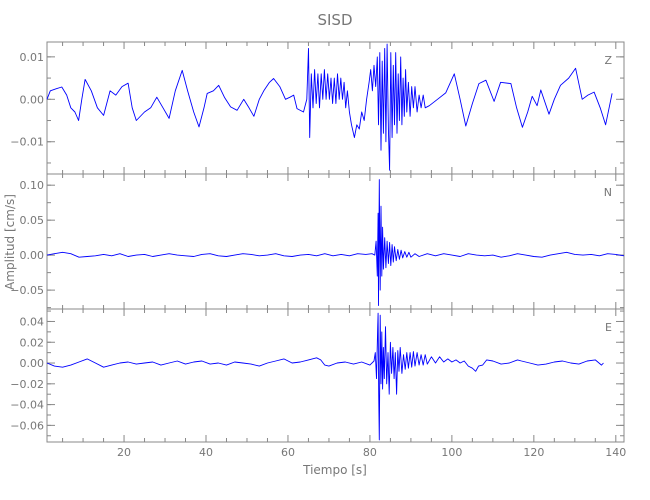 Image resolution: width=650 pixels, height=500 pixels. What do you see at coordinates (206, 452) in the screenshot?
I see `x-tick-label: 40` at bounding box center [206, 452].